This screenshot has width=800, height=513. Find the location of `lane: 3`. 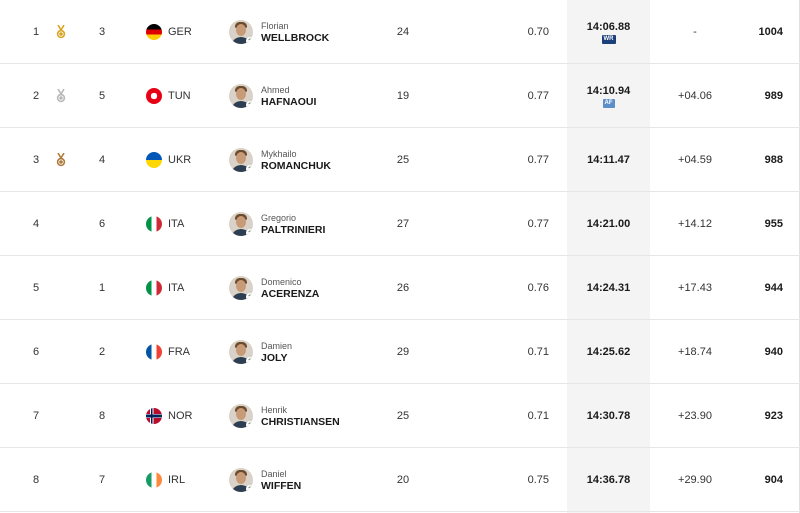

lane: 3 is located at coordinates (102, 32).